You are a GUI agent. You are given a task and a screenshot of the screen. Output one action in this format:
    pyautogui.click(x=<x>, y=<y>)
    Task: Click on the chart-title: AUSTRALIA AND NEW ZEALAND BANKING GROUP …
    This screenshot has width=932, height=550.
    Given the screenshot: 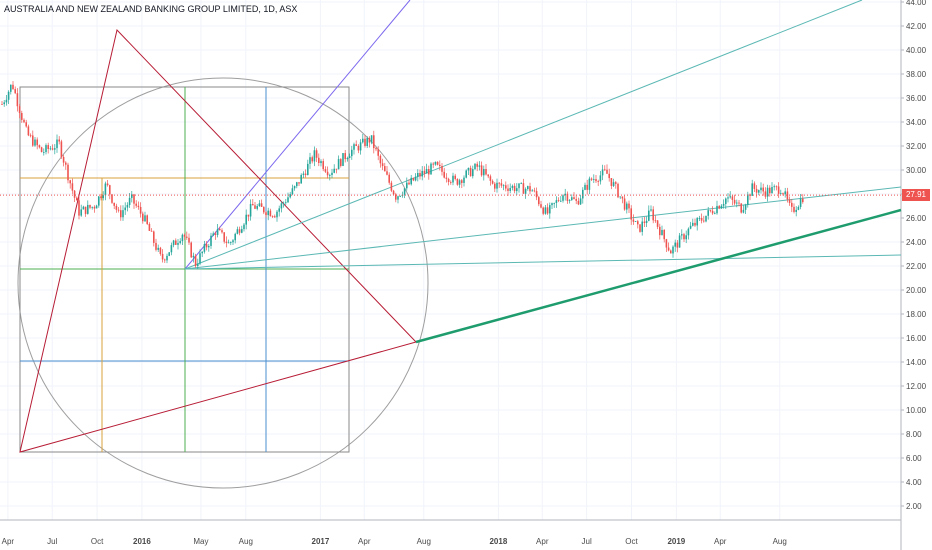 What is the action you would take?
    pyautogui.click(x=151, y=9)
    